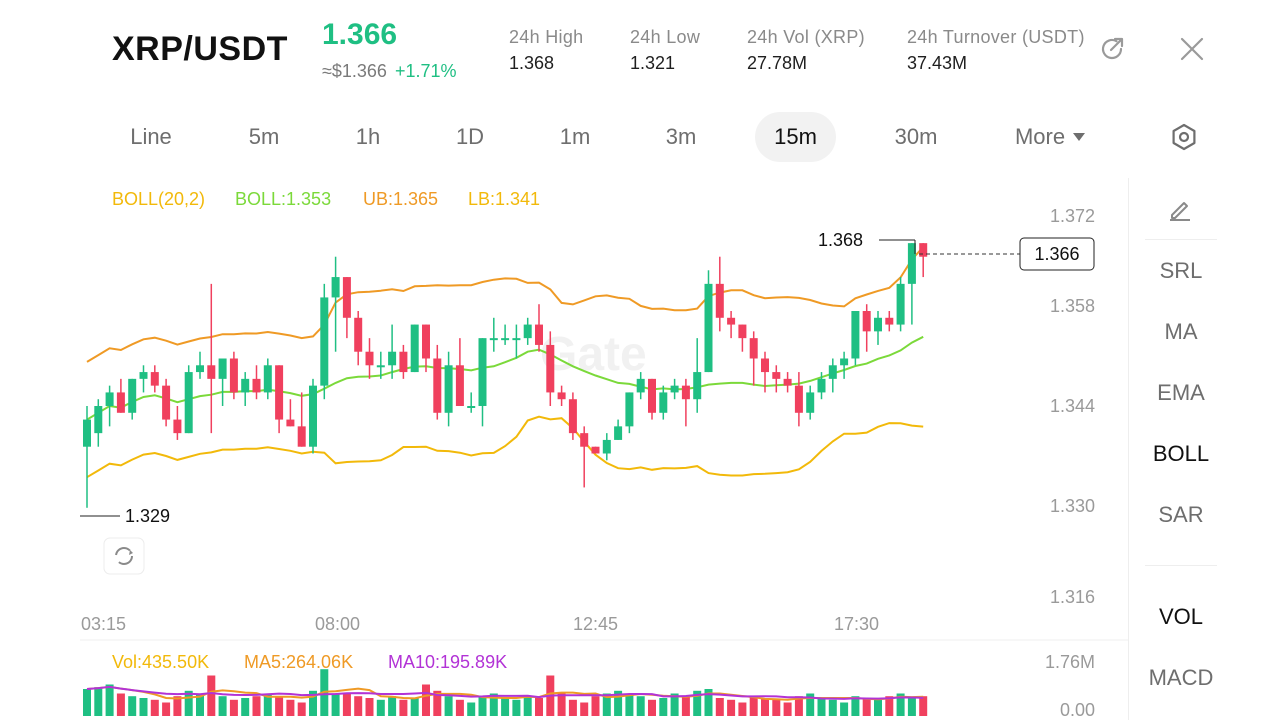 This screenshot has width=1280, height=720. I want to click on pair-title: XRP/USDT, so click(200, 49).